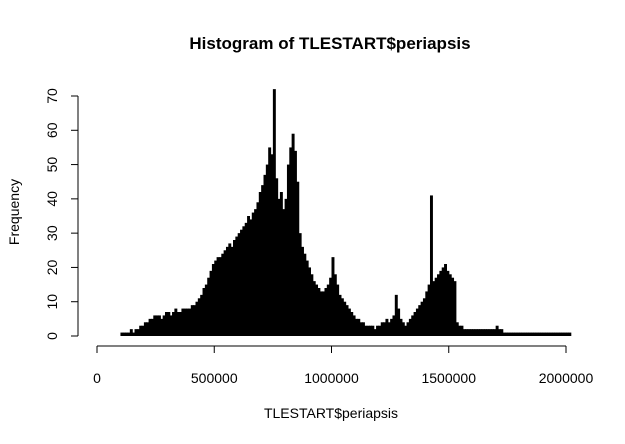 This screenshot has height=444, width=625. I want to click on y-tick-label: 0, so click(52, 336).